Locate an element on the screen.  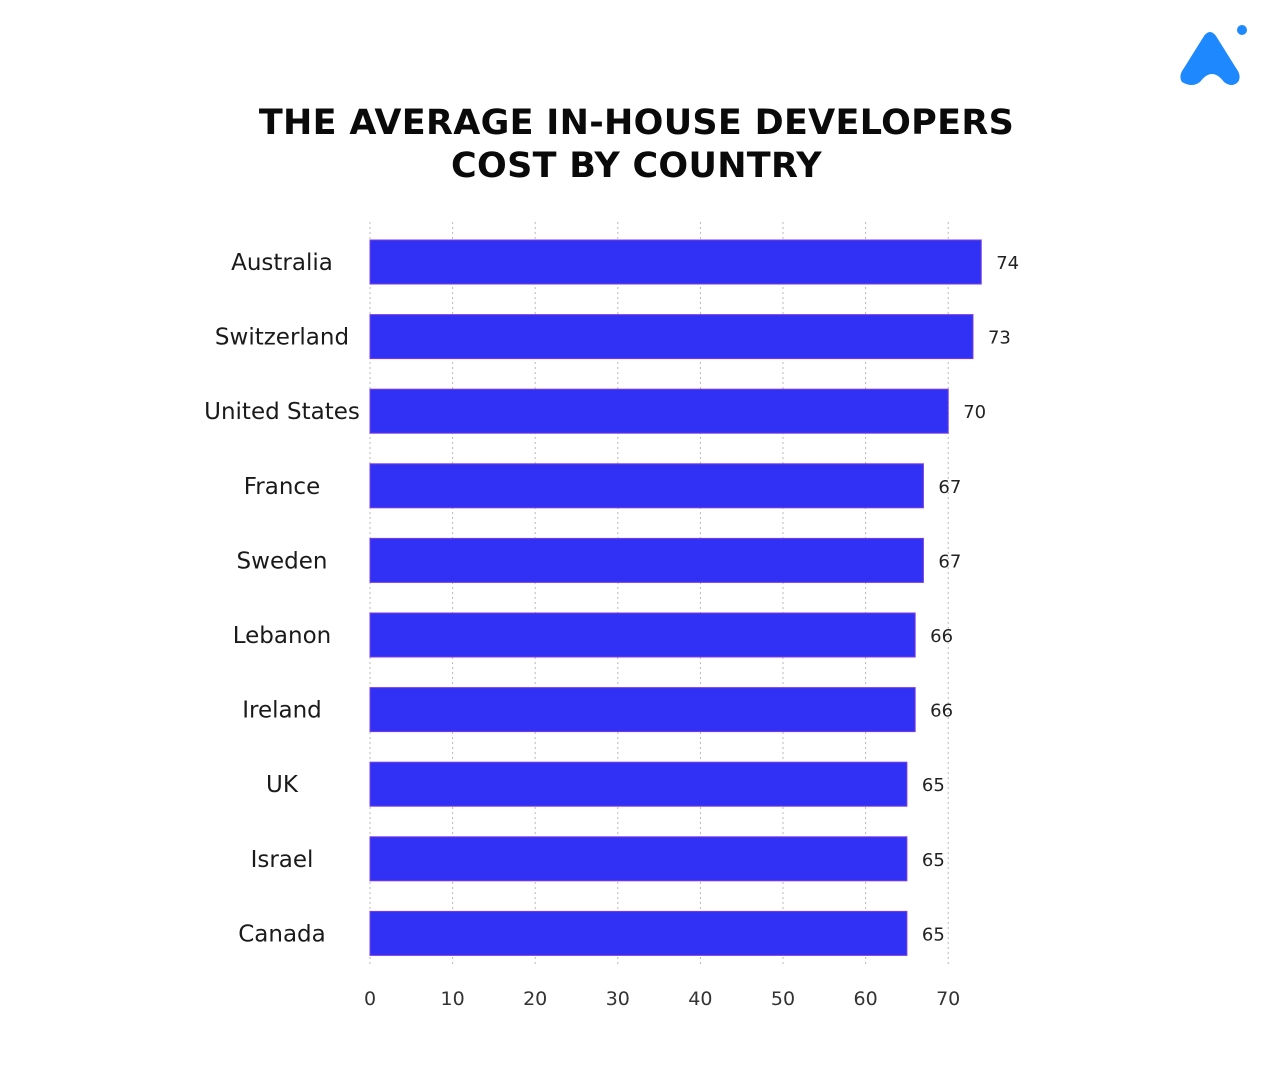
data-label: 73 is located at coordinates (999, 338).